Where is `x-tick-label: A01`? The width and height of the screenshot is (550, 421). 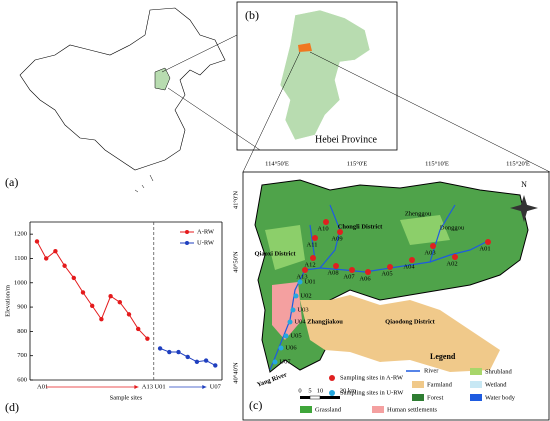
x-tick-label: A01 is located at coordinates (42, 386).